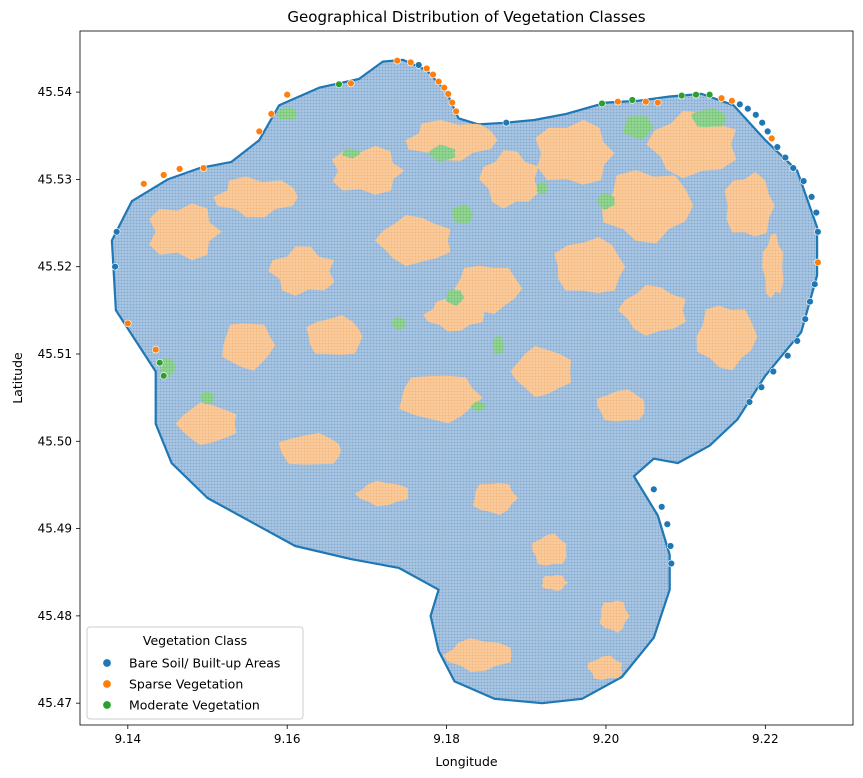 Image resolution: width=863 pixels, height=778 pixels. What do you see at coordinates (127, 739) in the screenshot?
I see `x-tick-label: 9.14` at bounding box center [127, 739].